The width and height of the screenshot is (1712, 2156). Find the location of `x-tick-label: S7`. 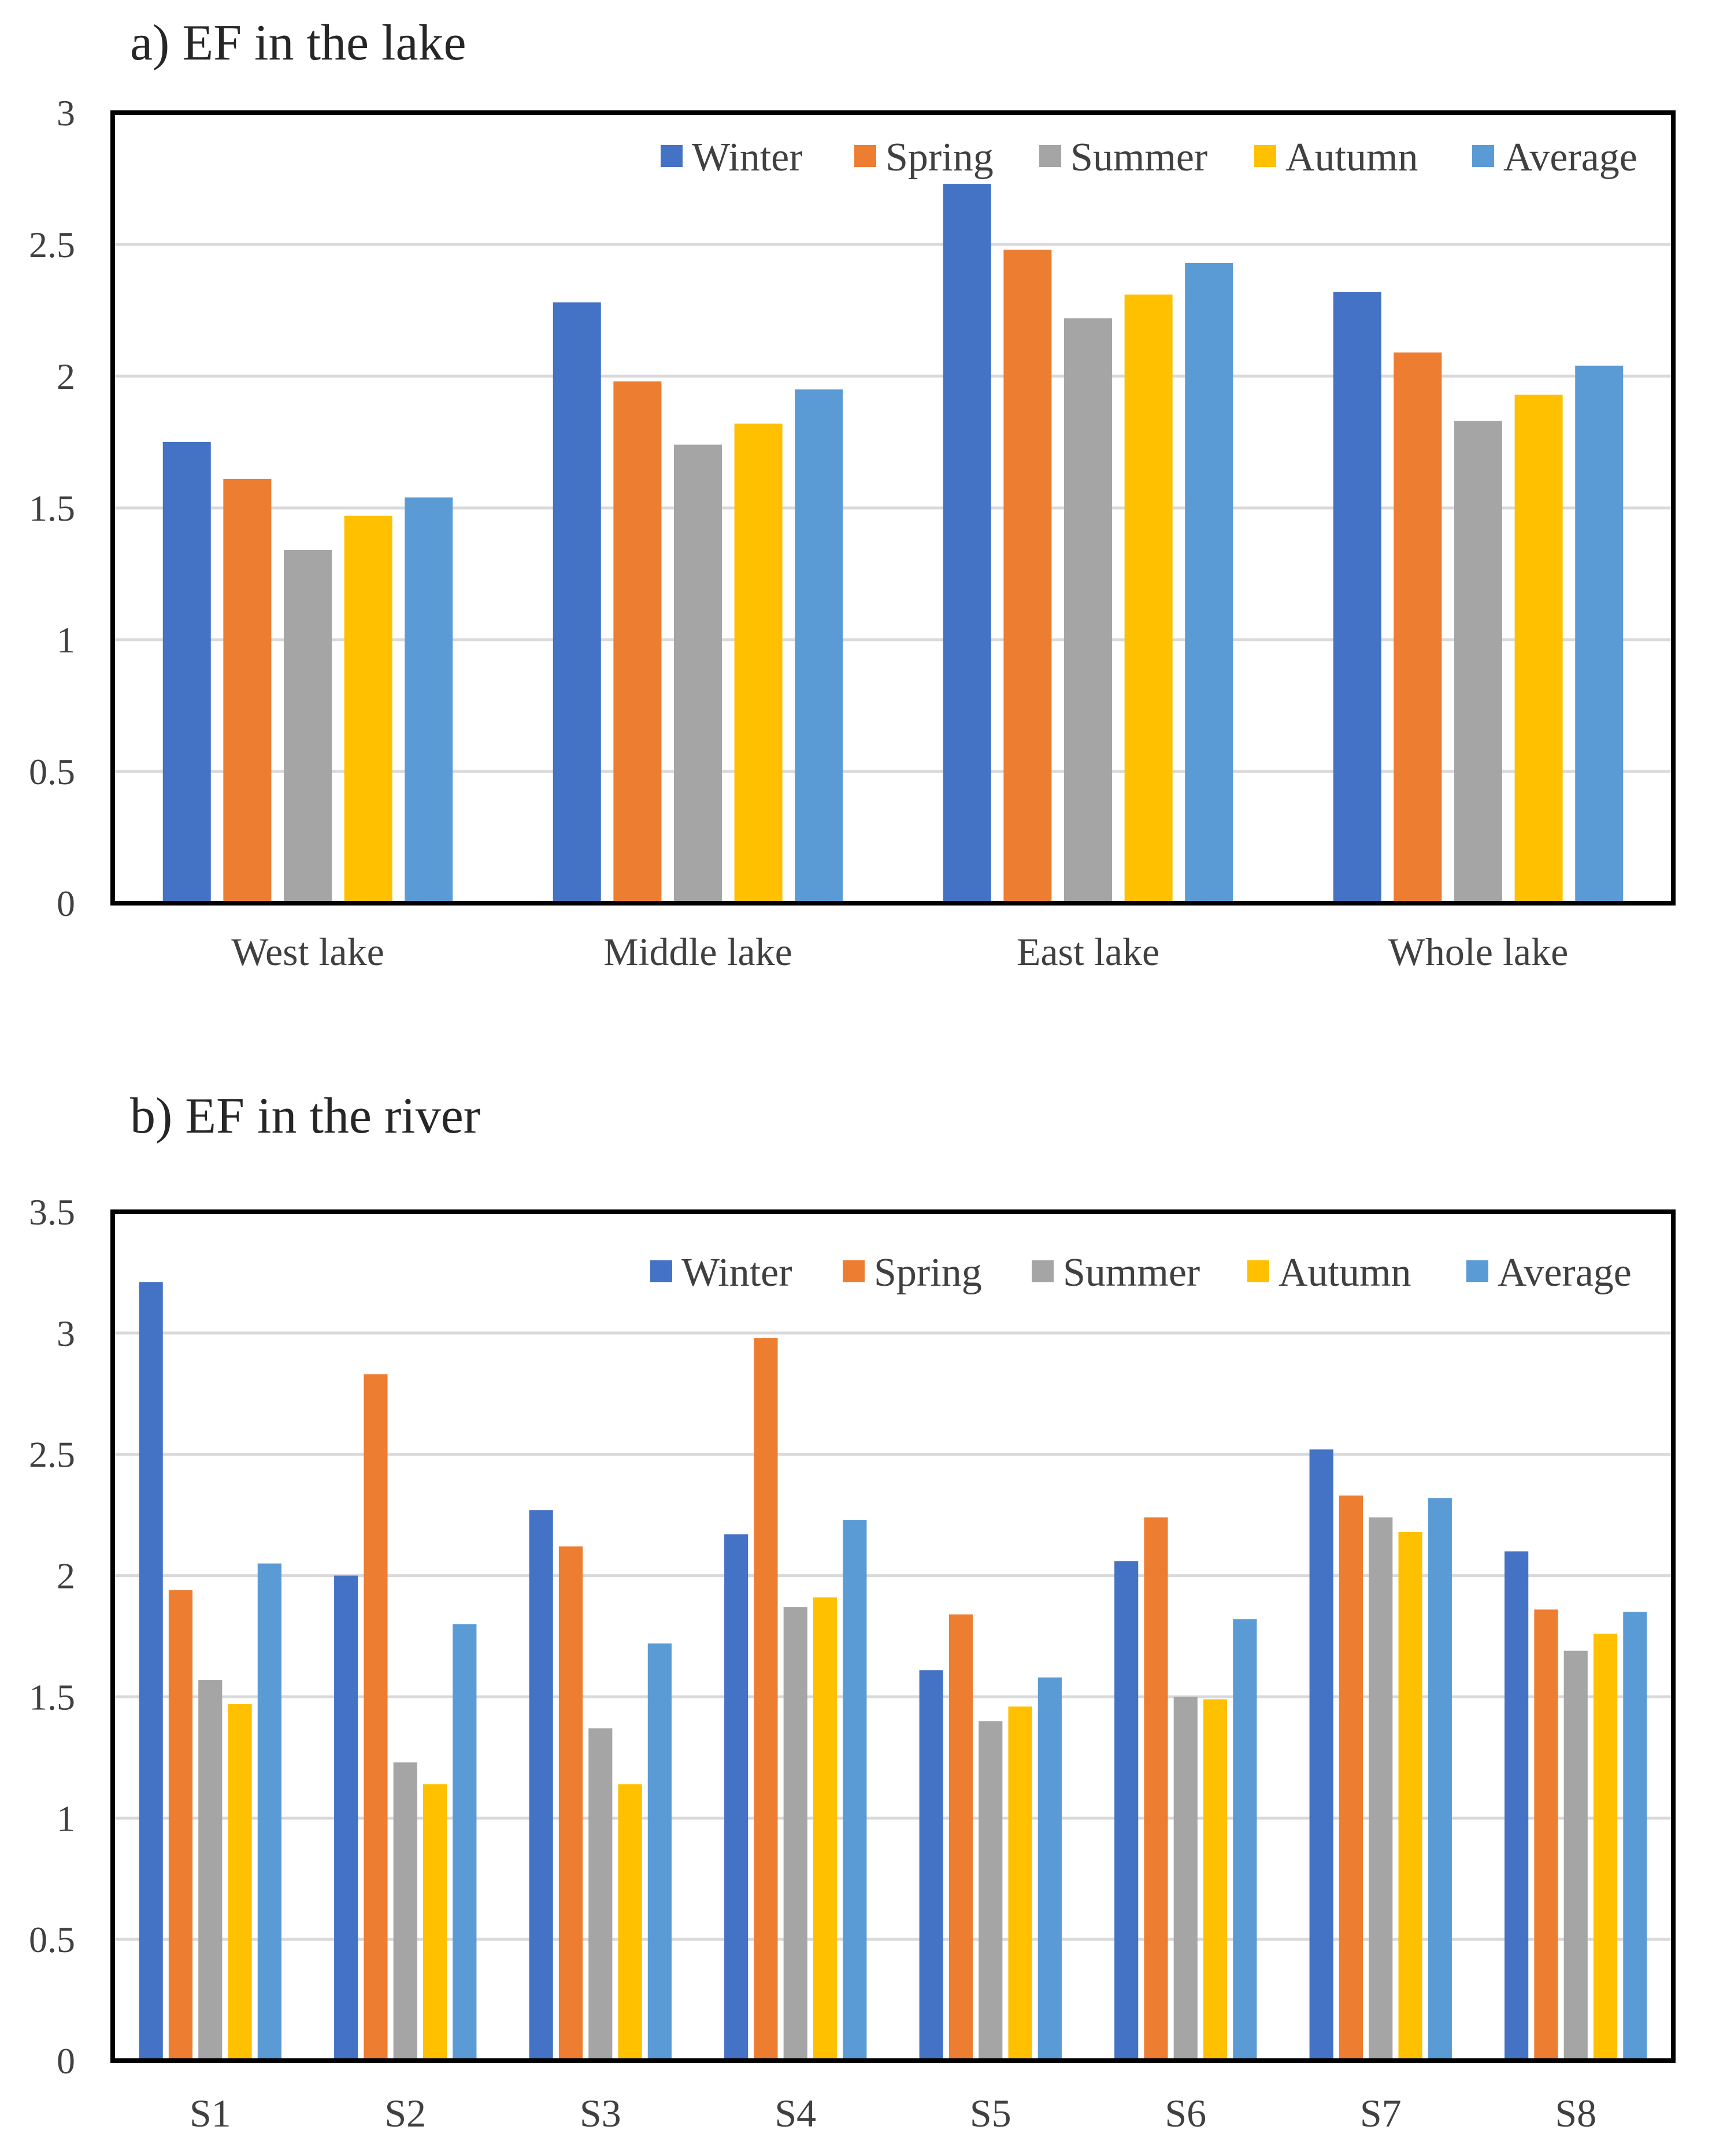

x-tick-label: S7 is located at coordinates (1381, 2113).